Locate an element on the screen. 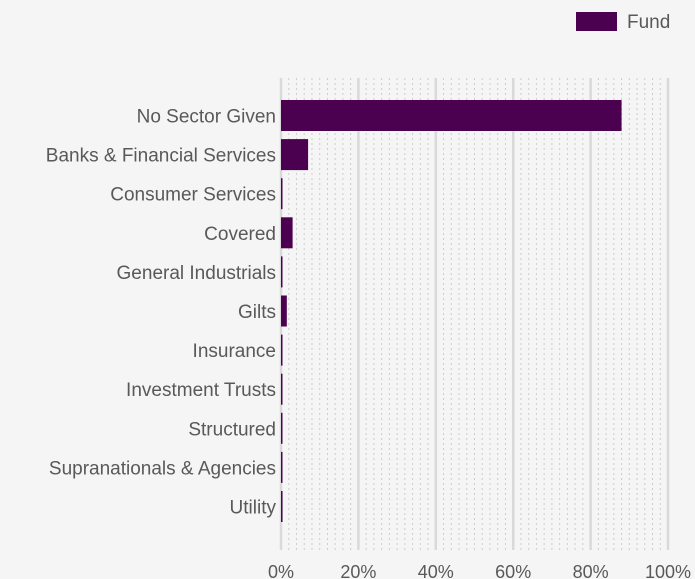  category-label: Supranationals & Agencies is located at coordinates (162, 468).